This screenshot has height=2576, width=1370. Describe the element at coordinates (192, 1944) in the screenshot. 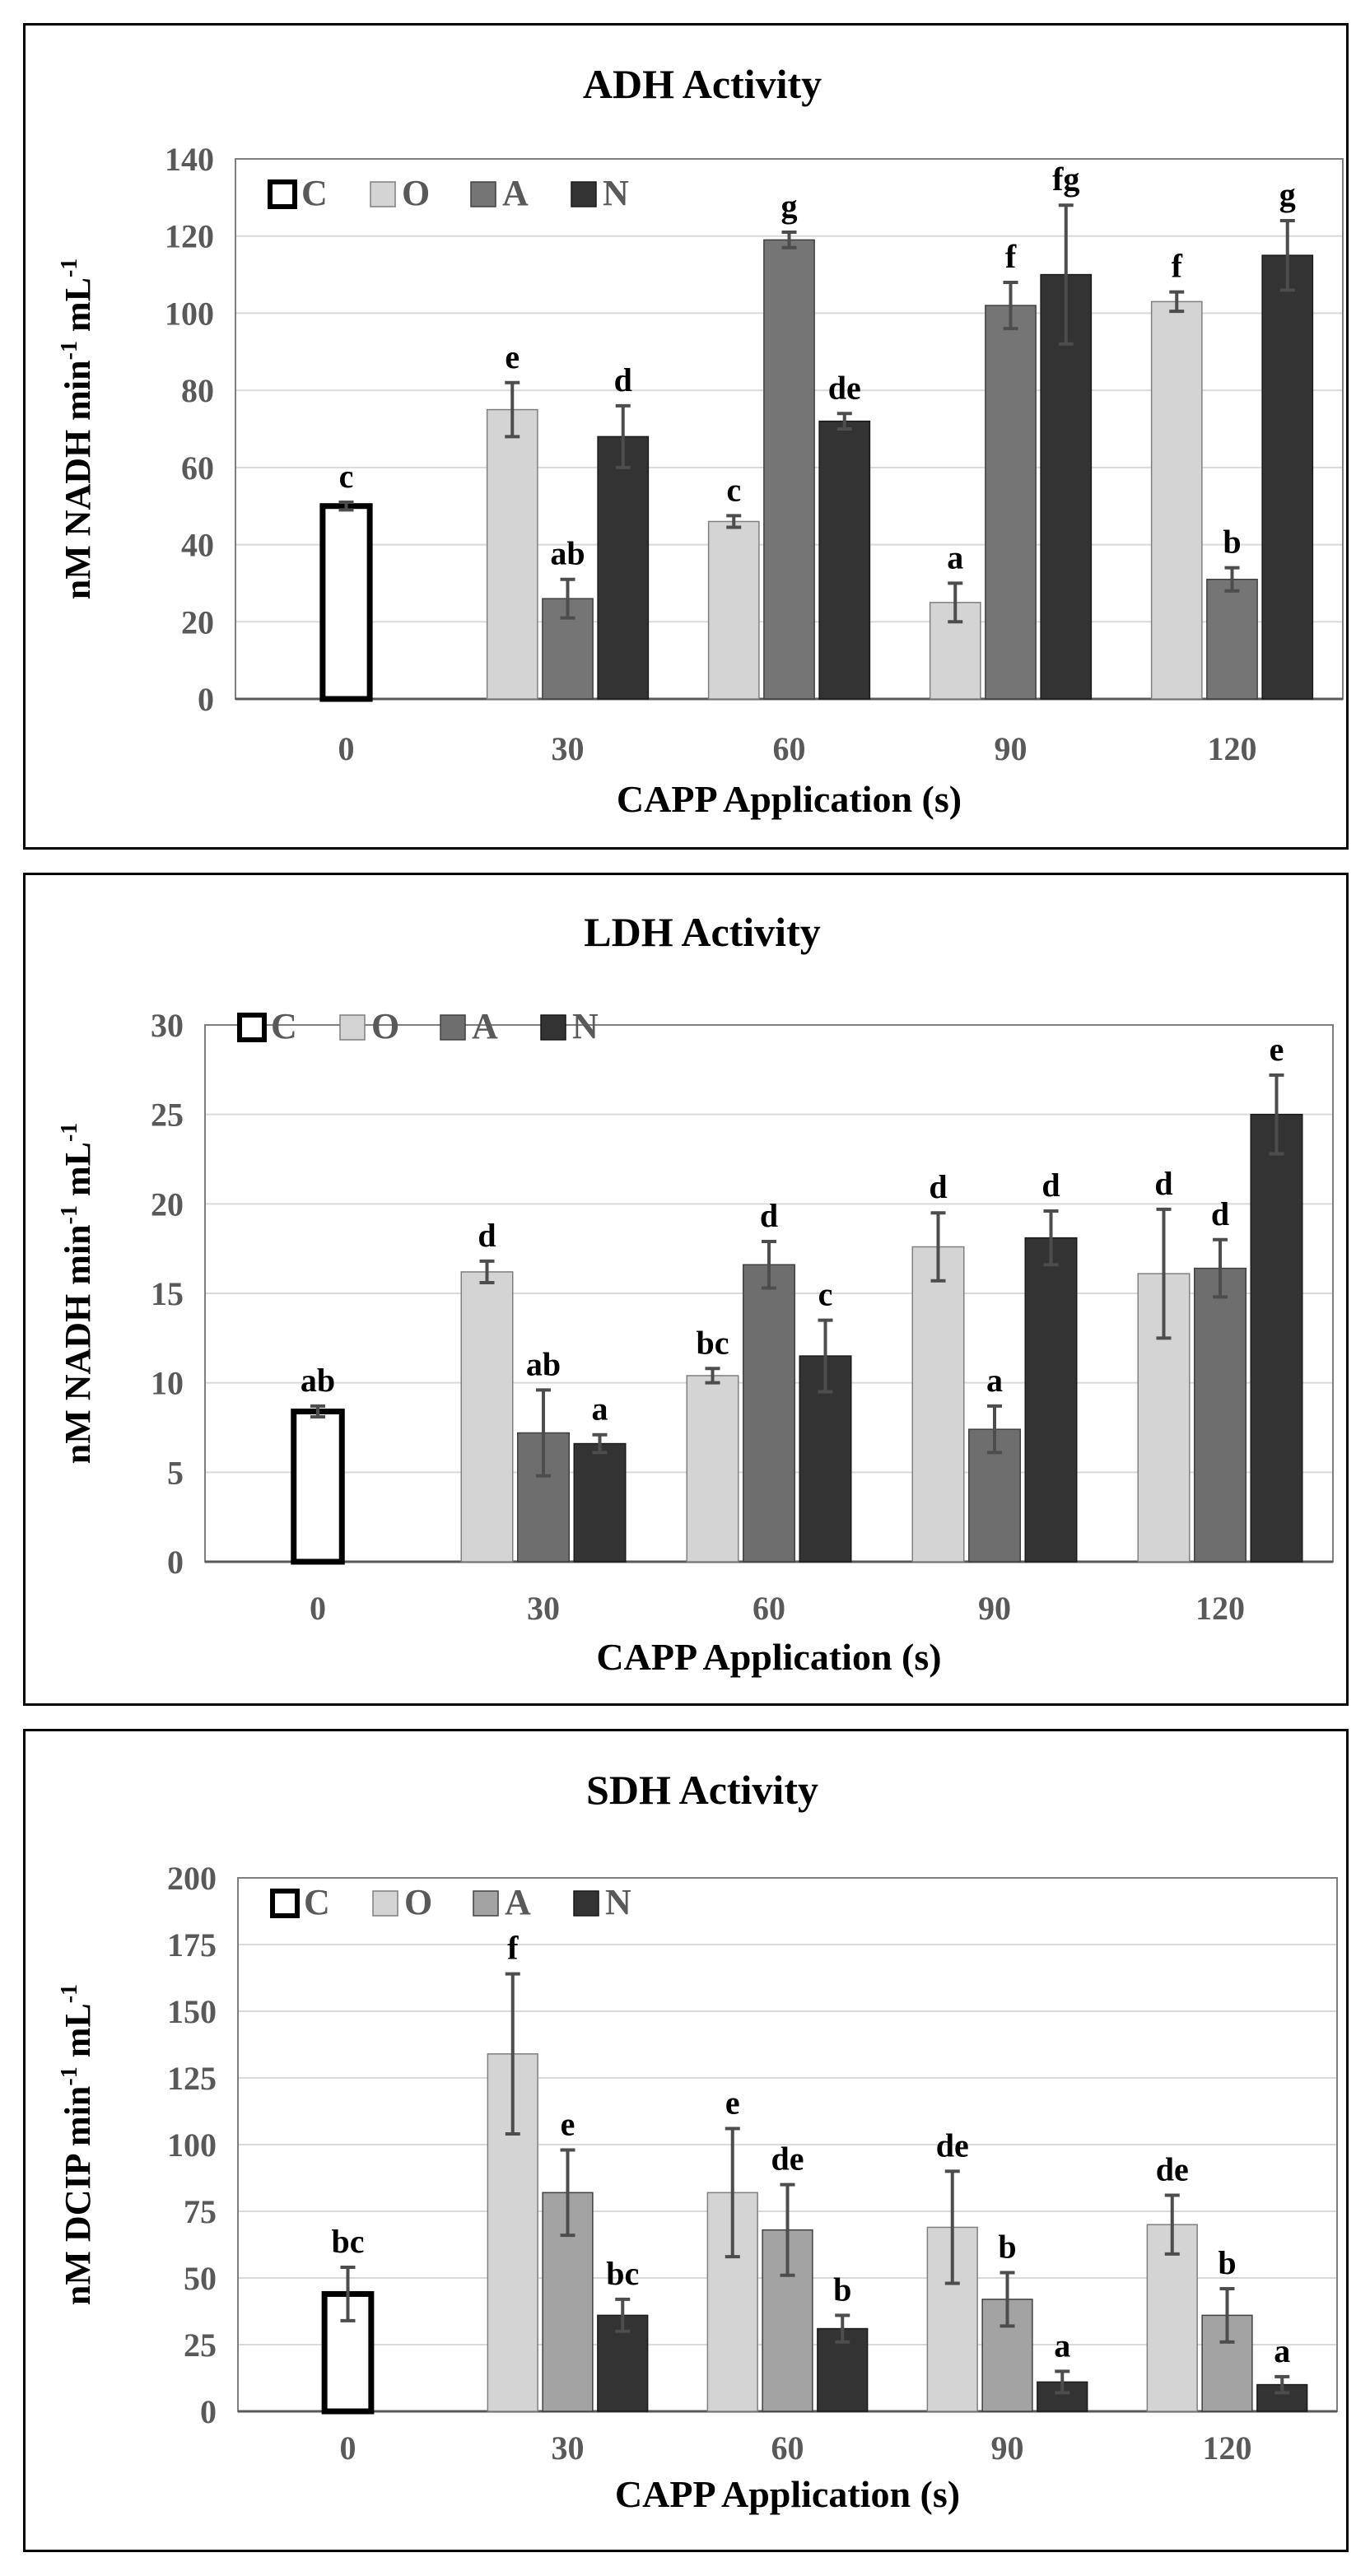

I see `y-tick-label: 175` at that location.